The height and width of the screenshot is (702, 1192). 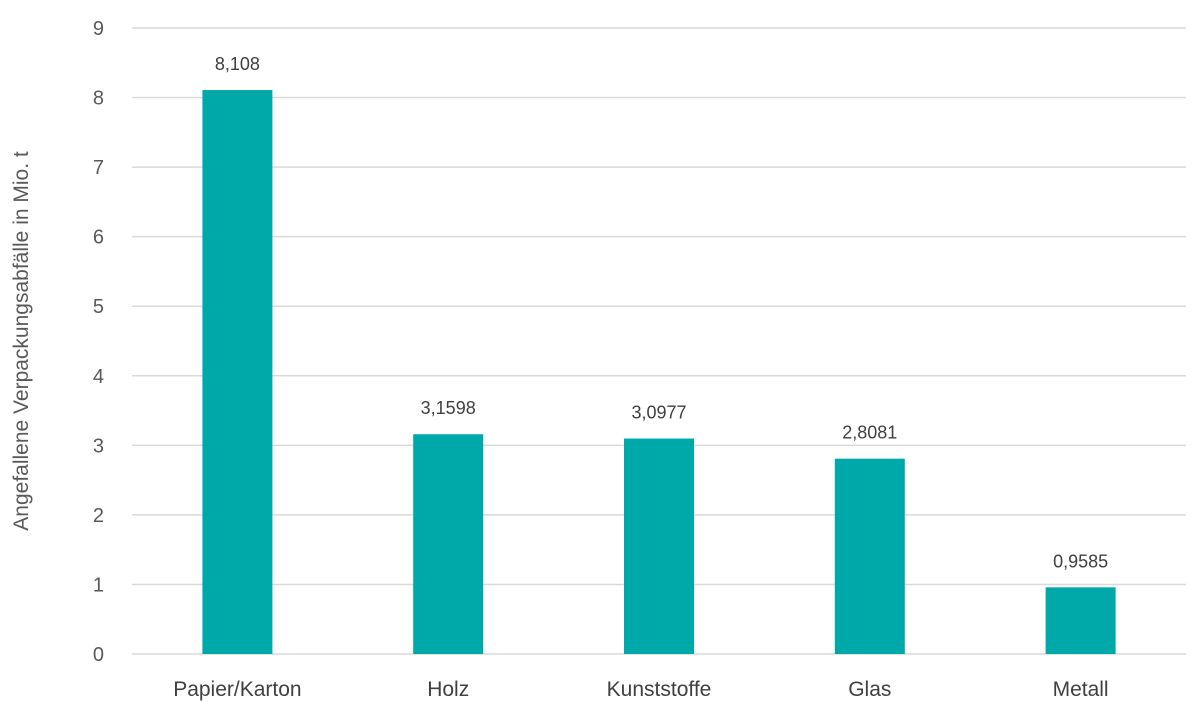 I want to click on y-tick-label: 1, so click(x=98, y=585).